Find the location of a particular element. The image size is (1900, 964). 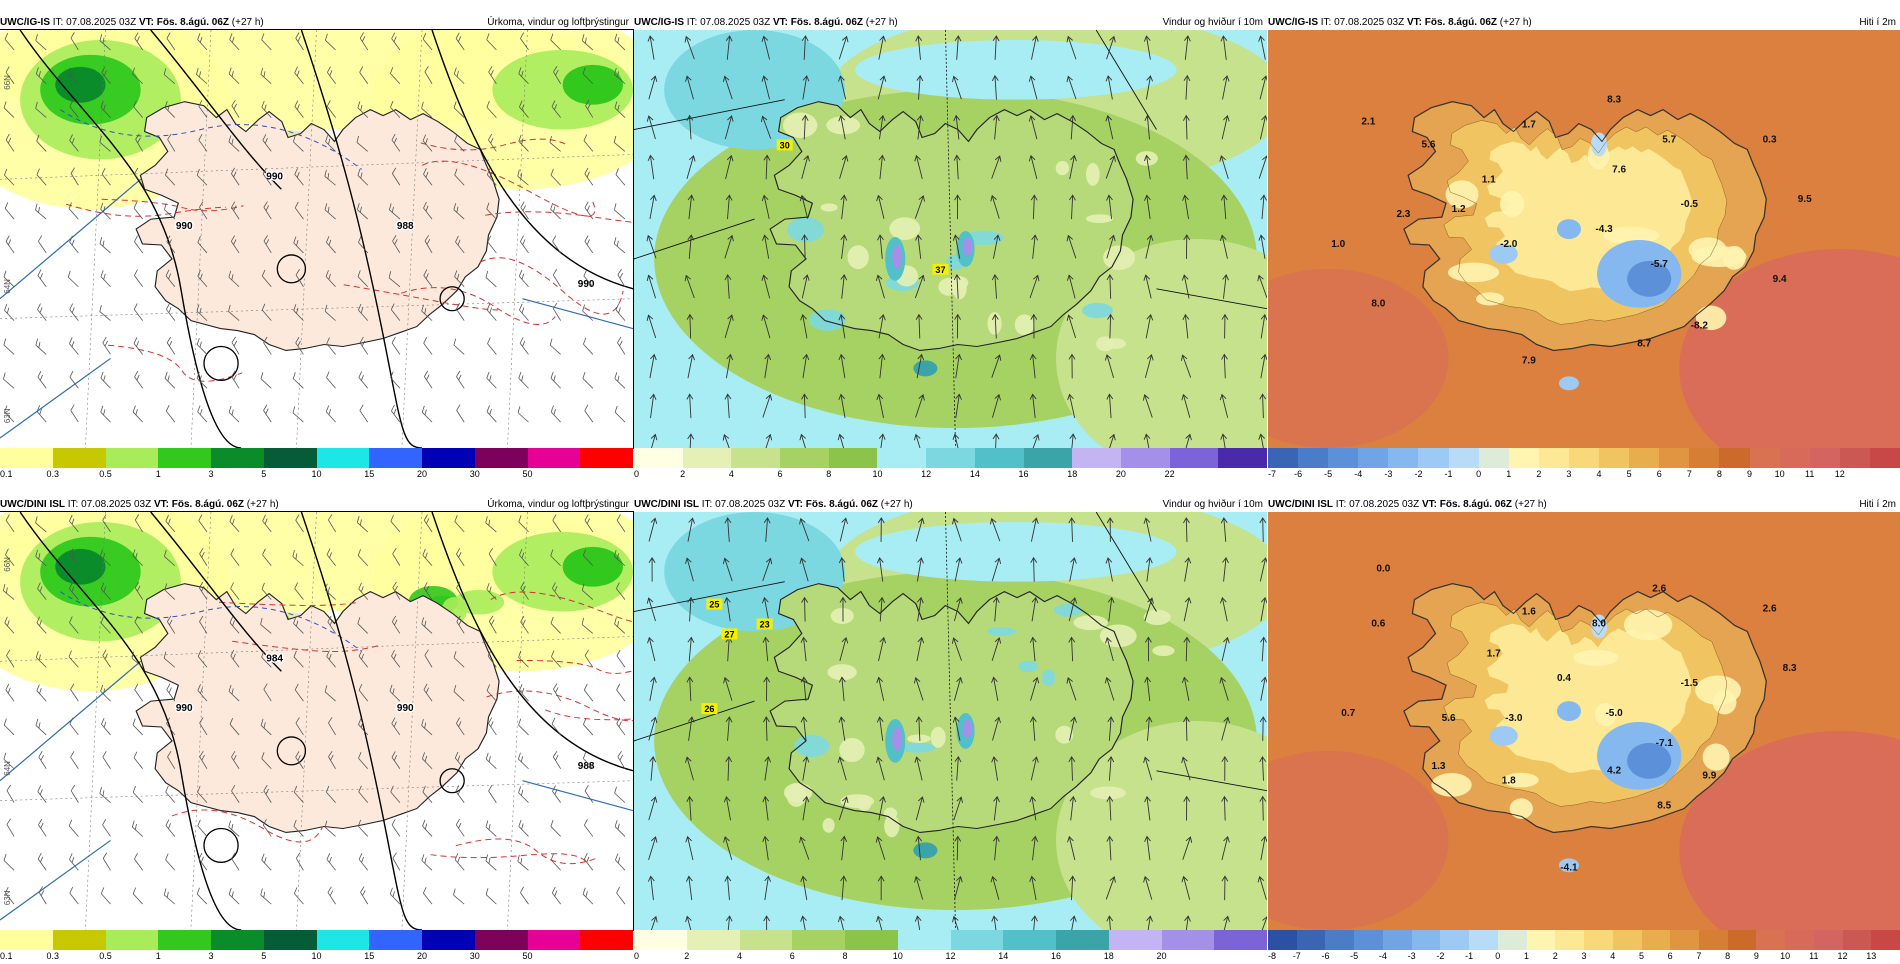

temperature-label: 1.6 is located at coordinates (1529, 612).